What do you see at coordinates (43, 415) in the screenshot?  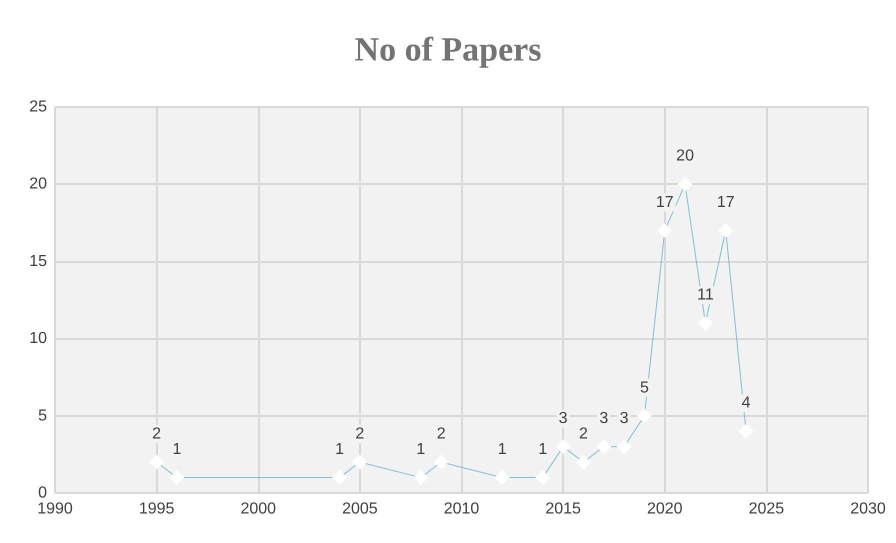 I see `y-tick-label: 5` at bounding box center [43, 415].